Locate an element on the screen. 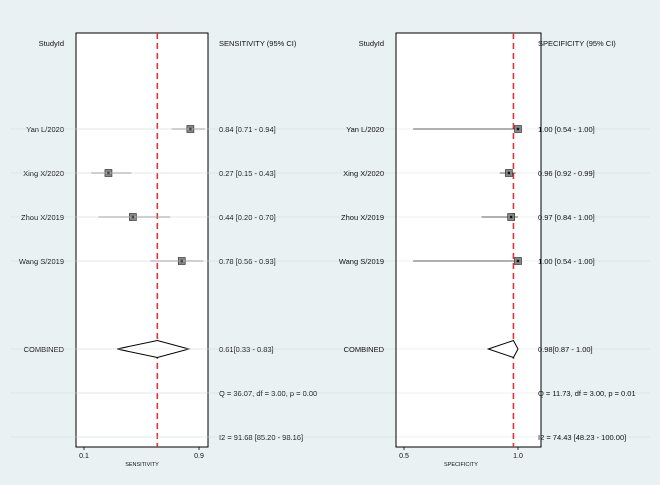 Image resolution: width=660 pixels, height=485 pixels. heterogeneity-q-stat: Q = 36.07, df = 3.00, p = 0.00 is located at coordinates (268, 393).